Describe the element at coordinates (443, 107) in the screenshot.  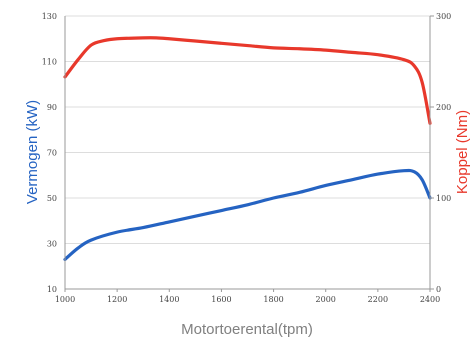
I see `y-right-tick-label: 200` at that location.